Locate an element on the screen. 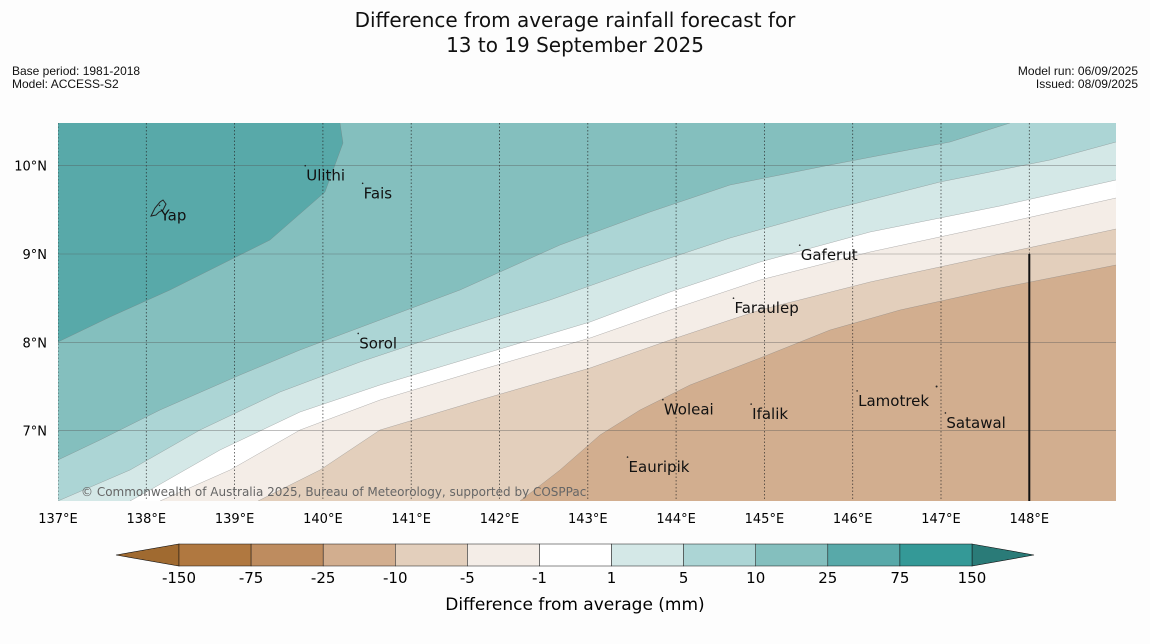  colorbar-label: Difference from average (mm) is located at coordinates (574, 605).